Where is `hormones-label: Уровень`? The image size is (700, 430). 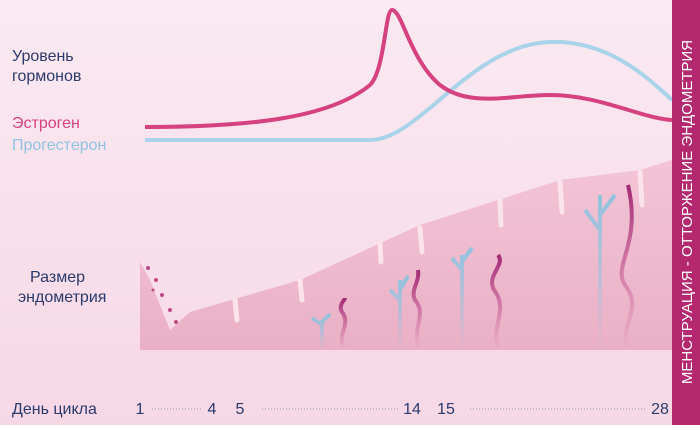
hormones-label: Уровень is located at coordinates (43, 56).